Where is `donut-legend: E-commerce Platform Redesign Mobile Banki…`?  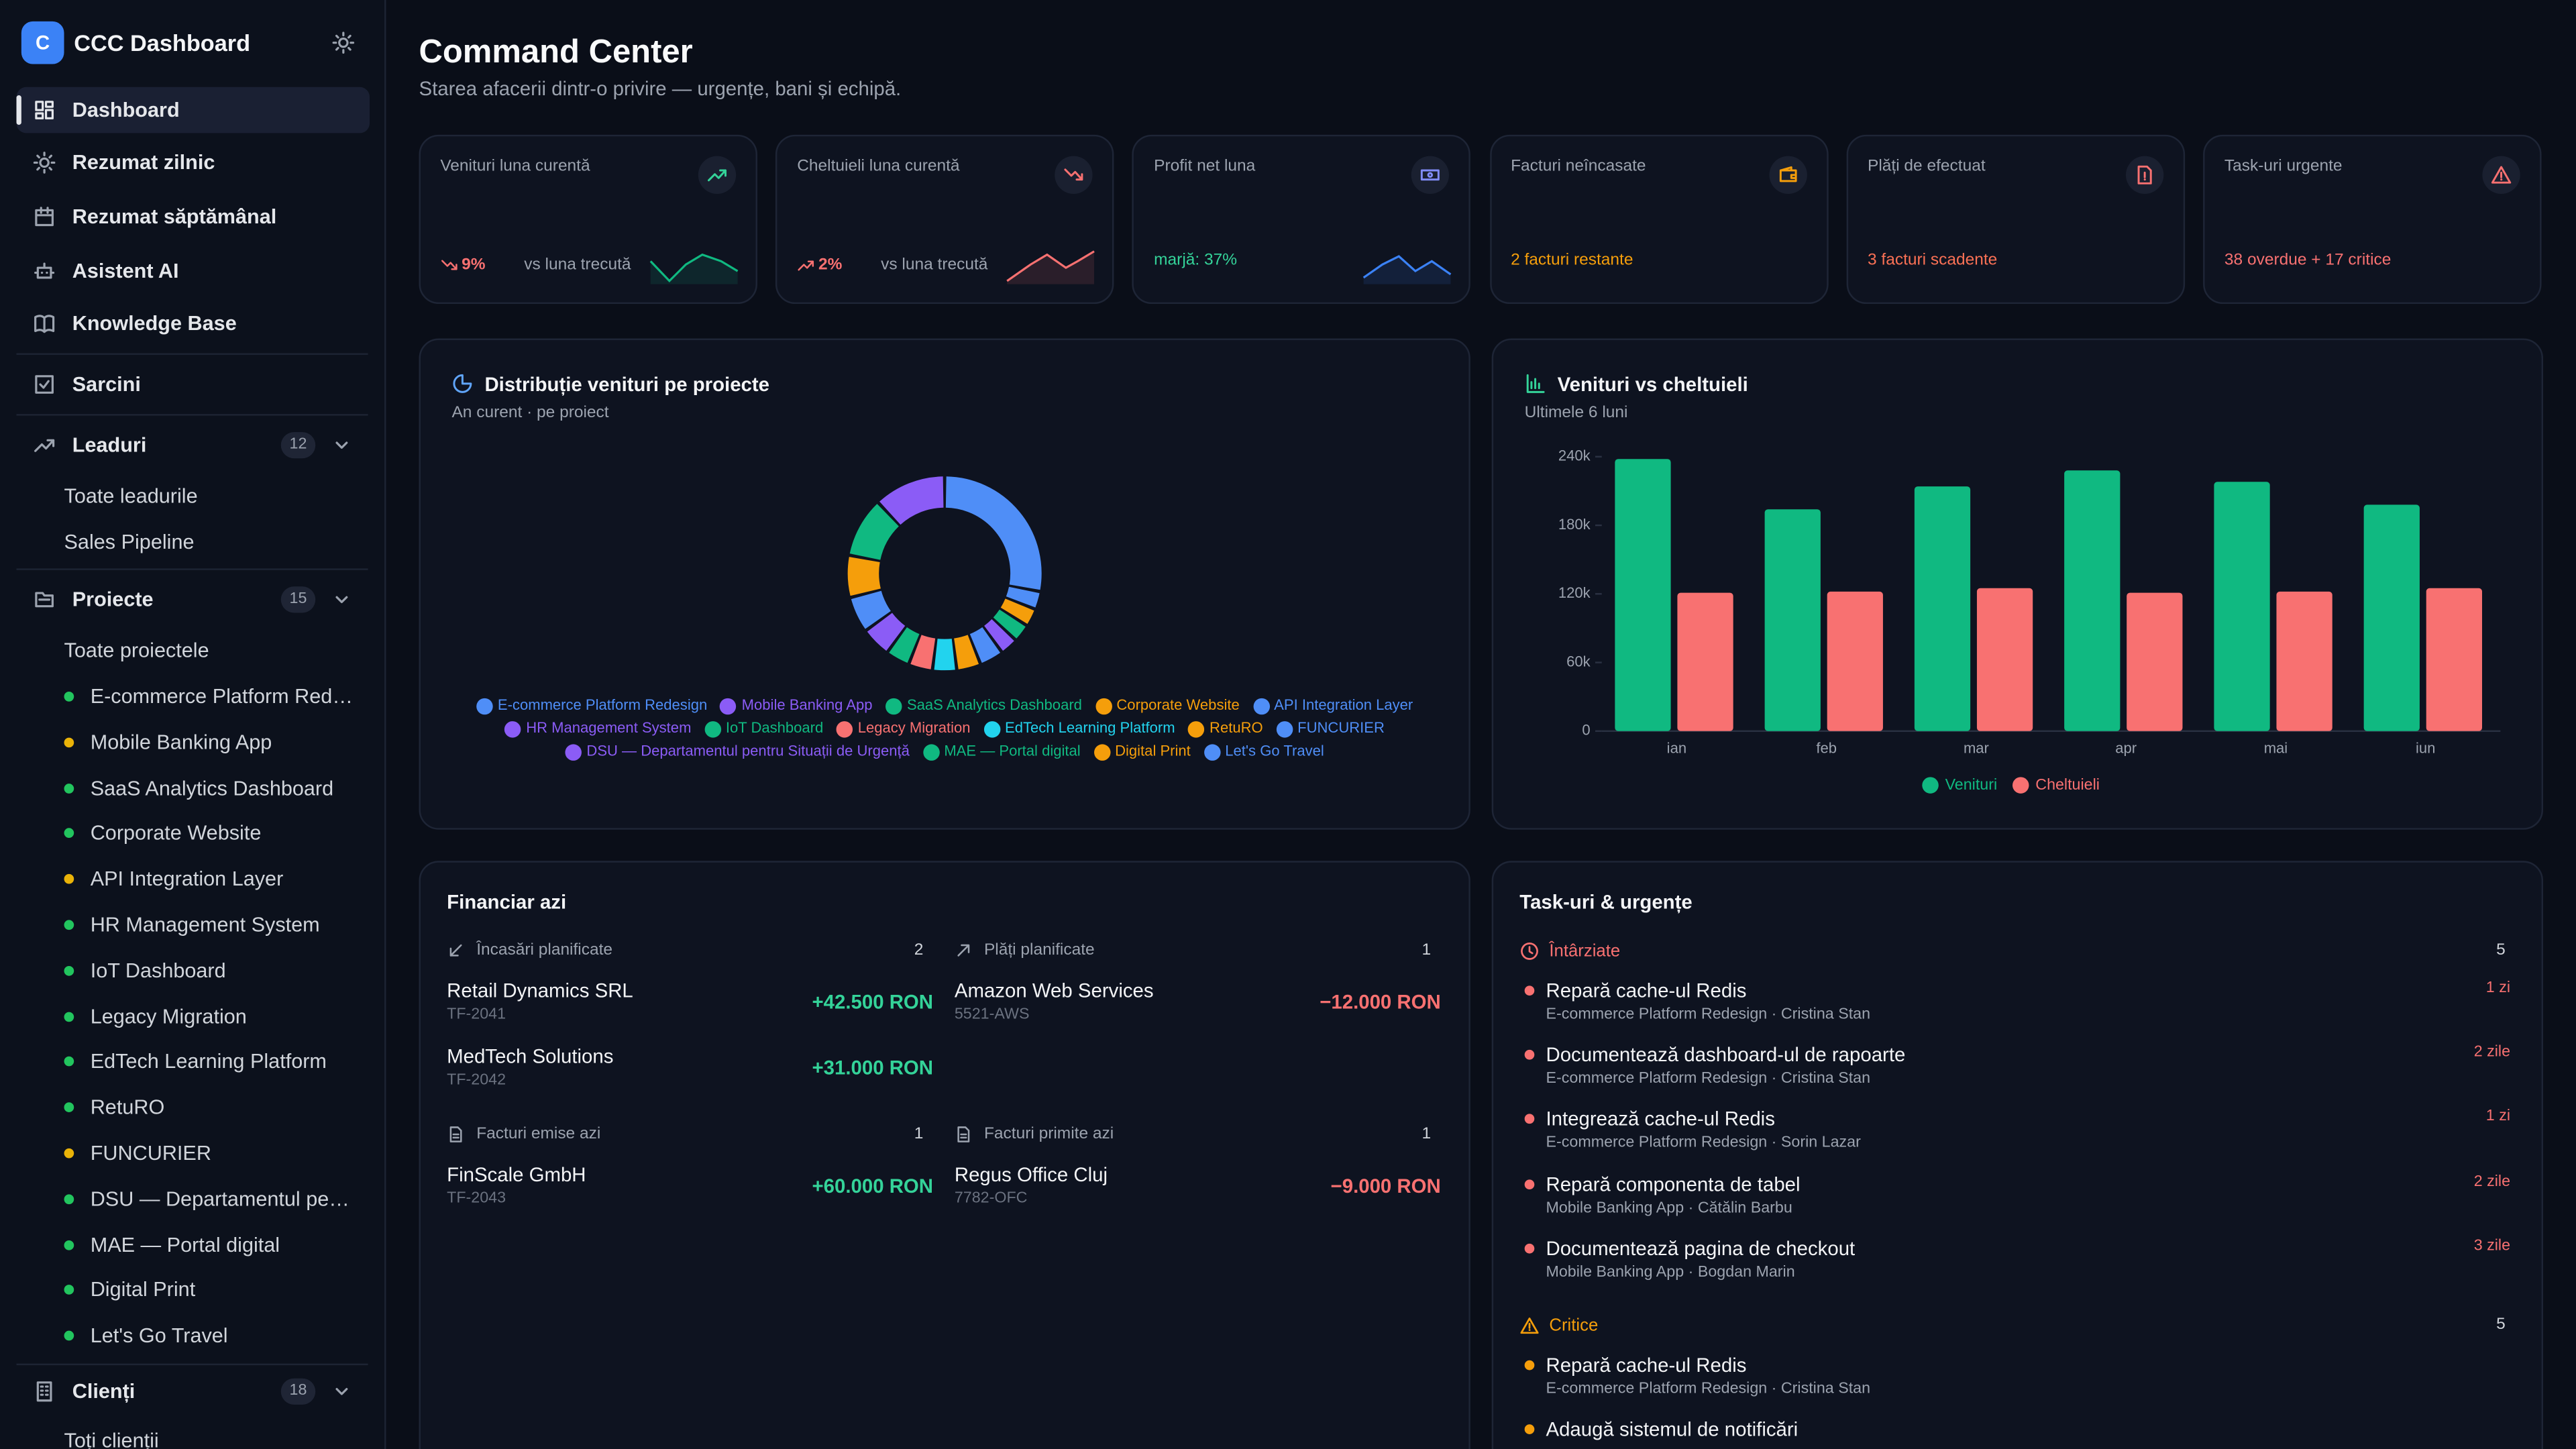 donut-legend: E-commerce Platform Redesign Mobile Banki… is located at coordinates (944, 728).